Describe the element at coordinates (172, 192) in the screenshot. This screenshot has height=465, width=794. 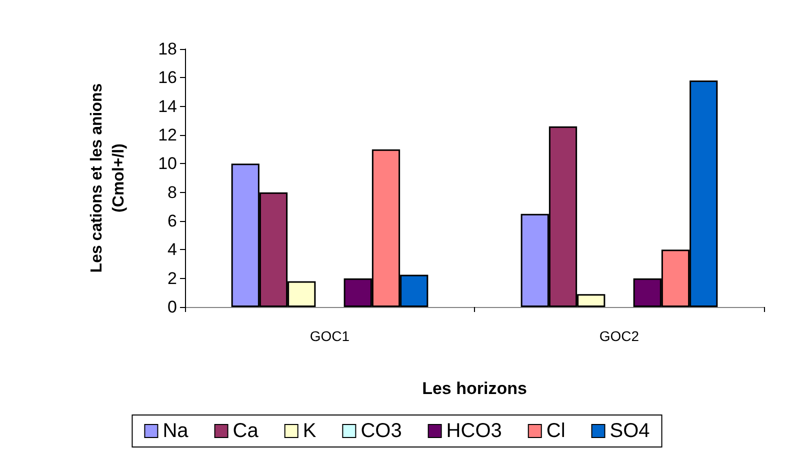
I see `y-tick-label: 8` at that location.